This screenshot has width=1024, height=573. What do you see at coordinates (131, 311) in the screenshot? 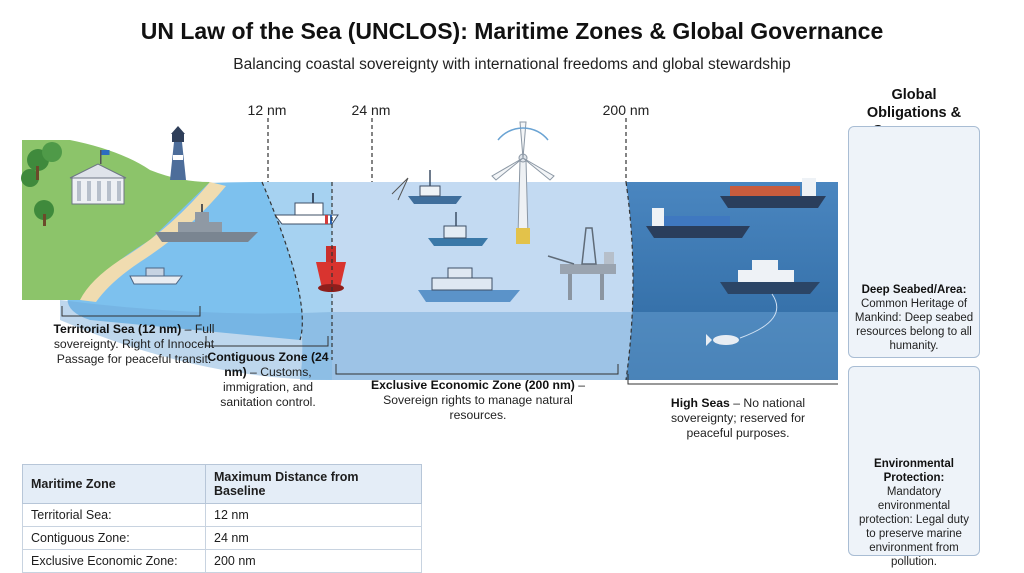
I see `bracket-territorial` at bounding box center [131, 311].